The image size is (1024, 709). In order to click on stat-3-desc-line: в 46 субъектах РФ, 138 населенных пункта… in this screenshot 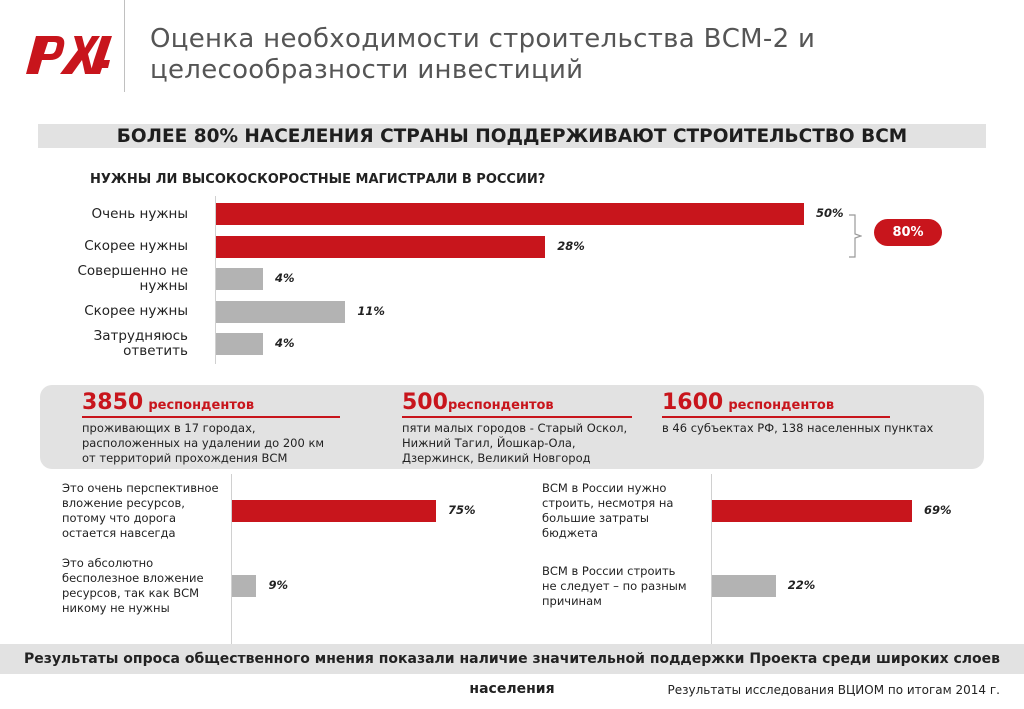, I will do `click(798, 428)`.